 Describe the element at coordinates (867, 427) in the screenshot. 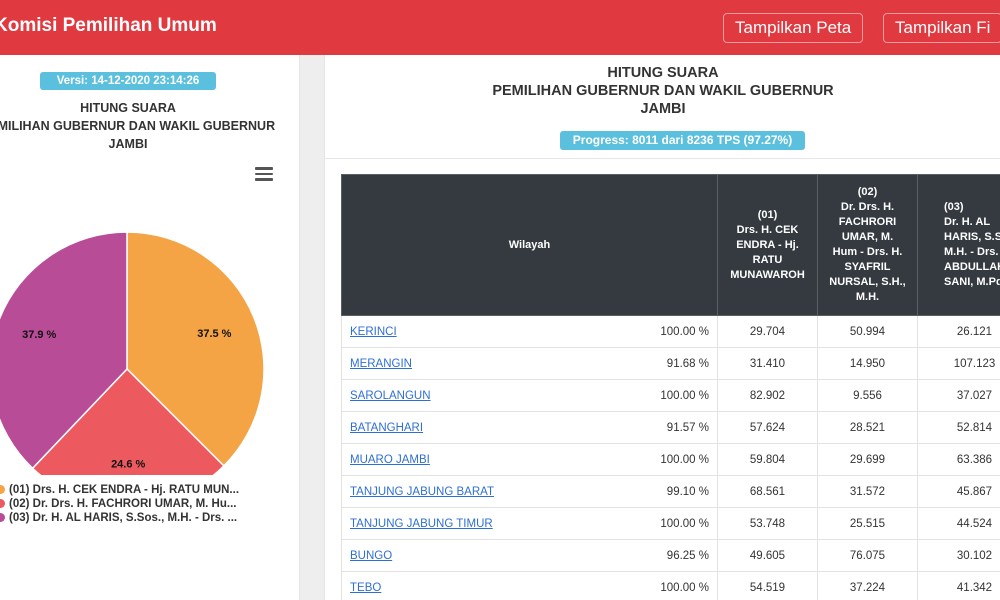

I see `vote-count-cell: 28.521` at that location.